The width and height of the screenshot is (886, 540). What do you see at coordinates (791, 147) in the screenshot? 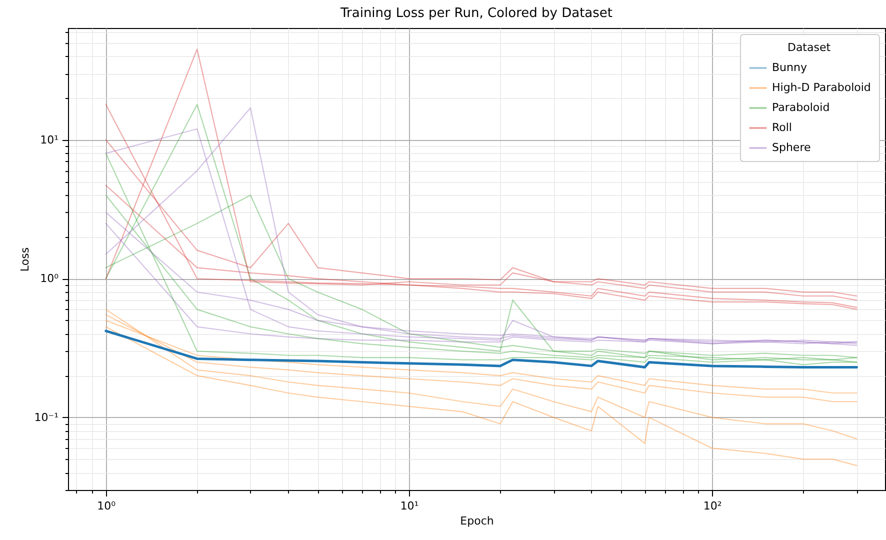
I see `legend-label: Sphere` at bounding box center [791, 147].